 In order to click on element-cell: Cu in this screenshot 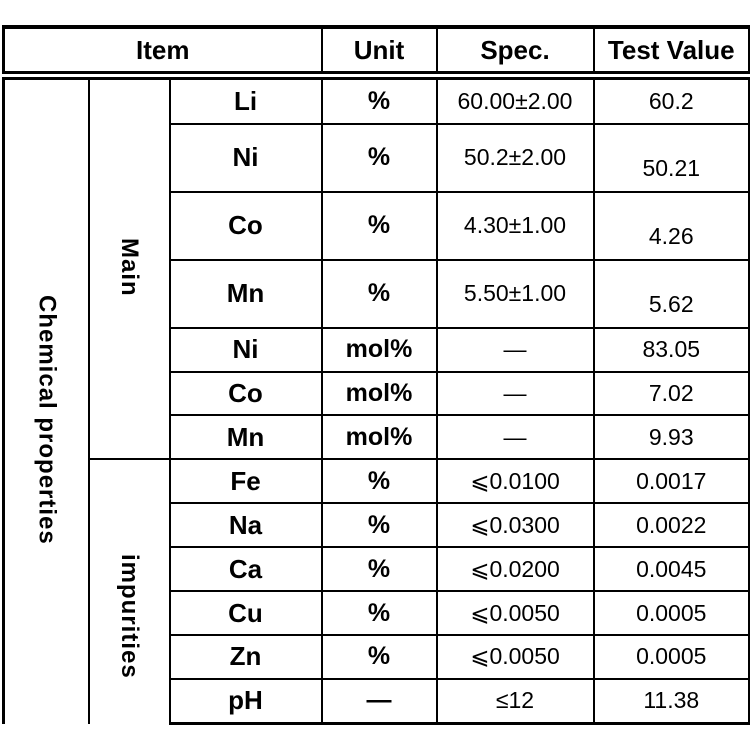, I will do `click(245, 613)`.